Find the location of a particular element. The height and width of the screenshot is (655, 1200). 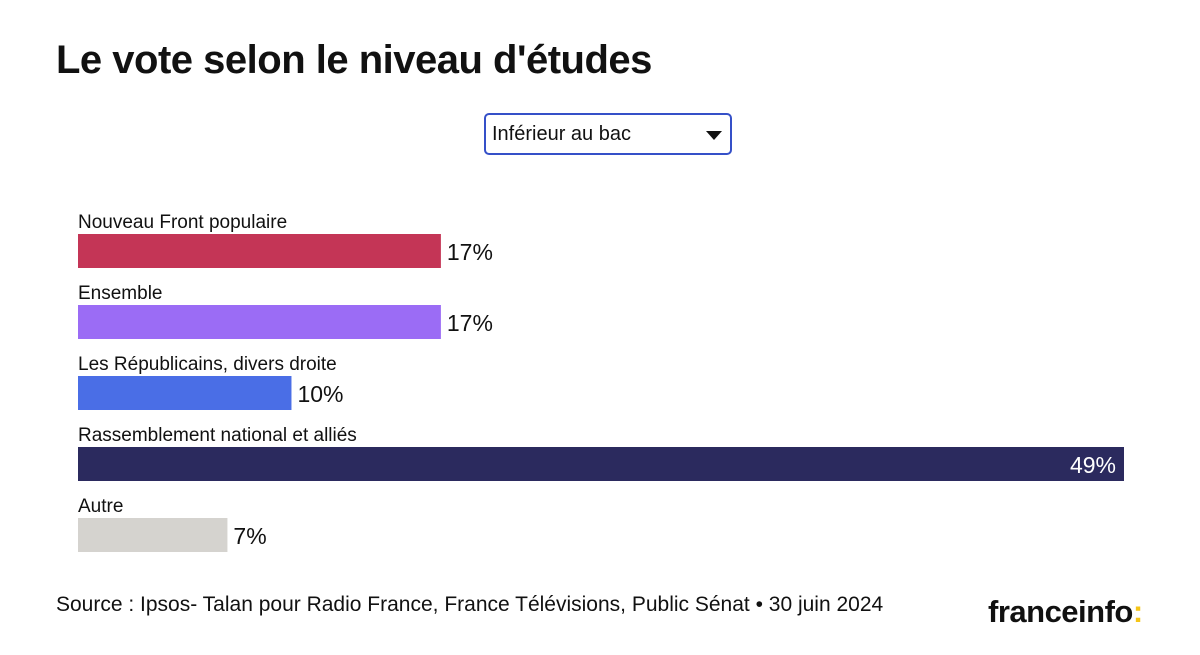

page-title: Le vote selon le niveau d'études is located at coordinates (354, 60).